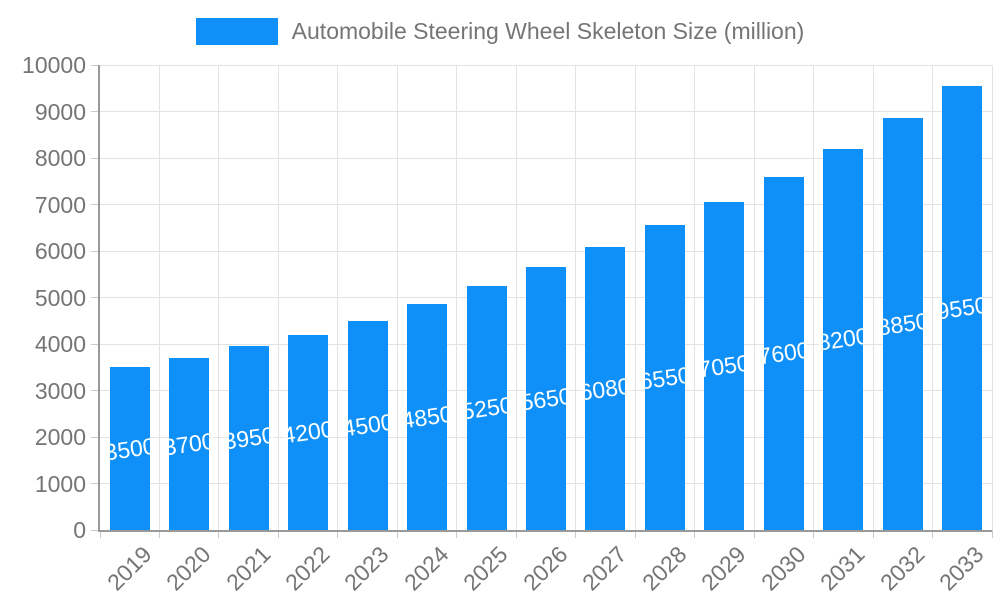  I want to click on x-tick-label: 2019, so click(129, 568).